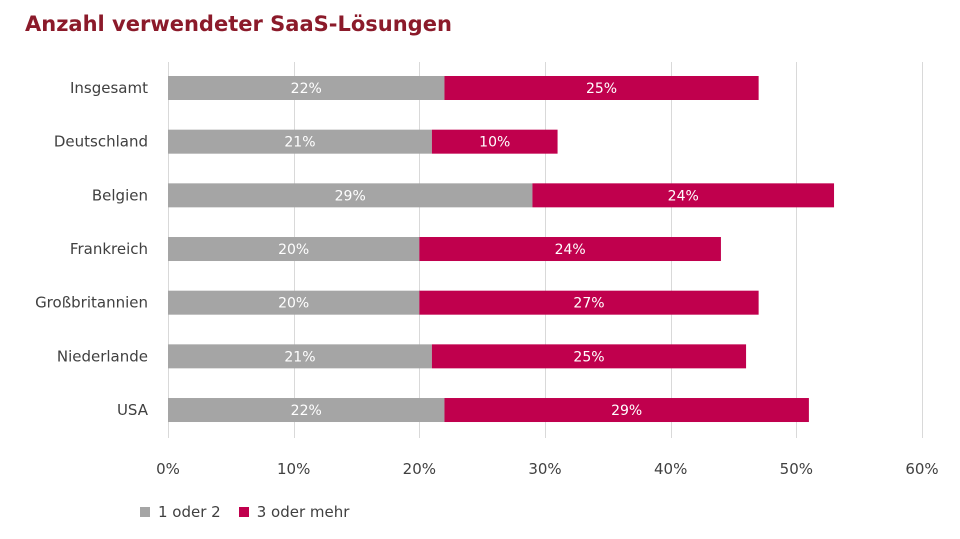 This screenshot has width=960, height=539. What do you see at coordinates (102, 356) in the screenshot?
I see `category-label: Niederlande` at bounding box center [102, 356].